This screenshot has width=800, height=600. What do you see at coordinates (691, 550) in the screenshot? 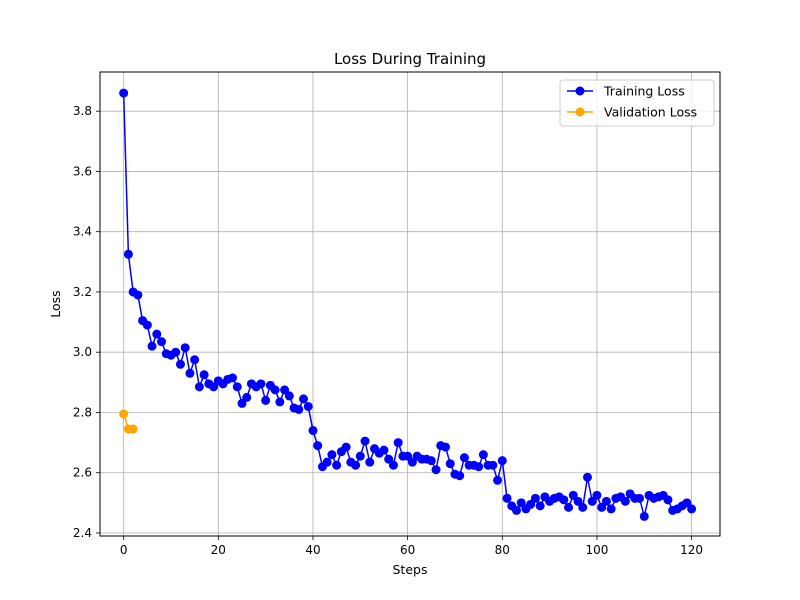
I see `x-tick-label: 120` at bounding box center [691, 550].